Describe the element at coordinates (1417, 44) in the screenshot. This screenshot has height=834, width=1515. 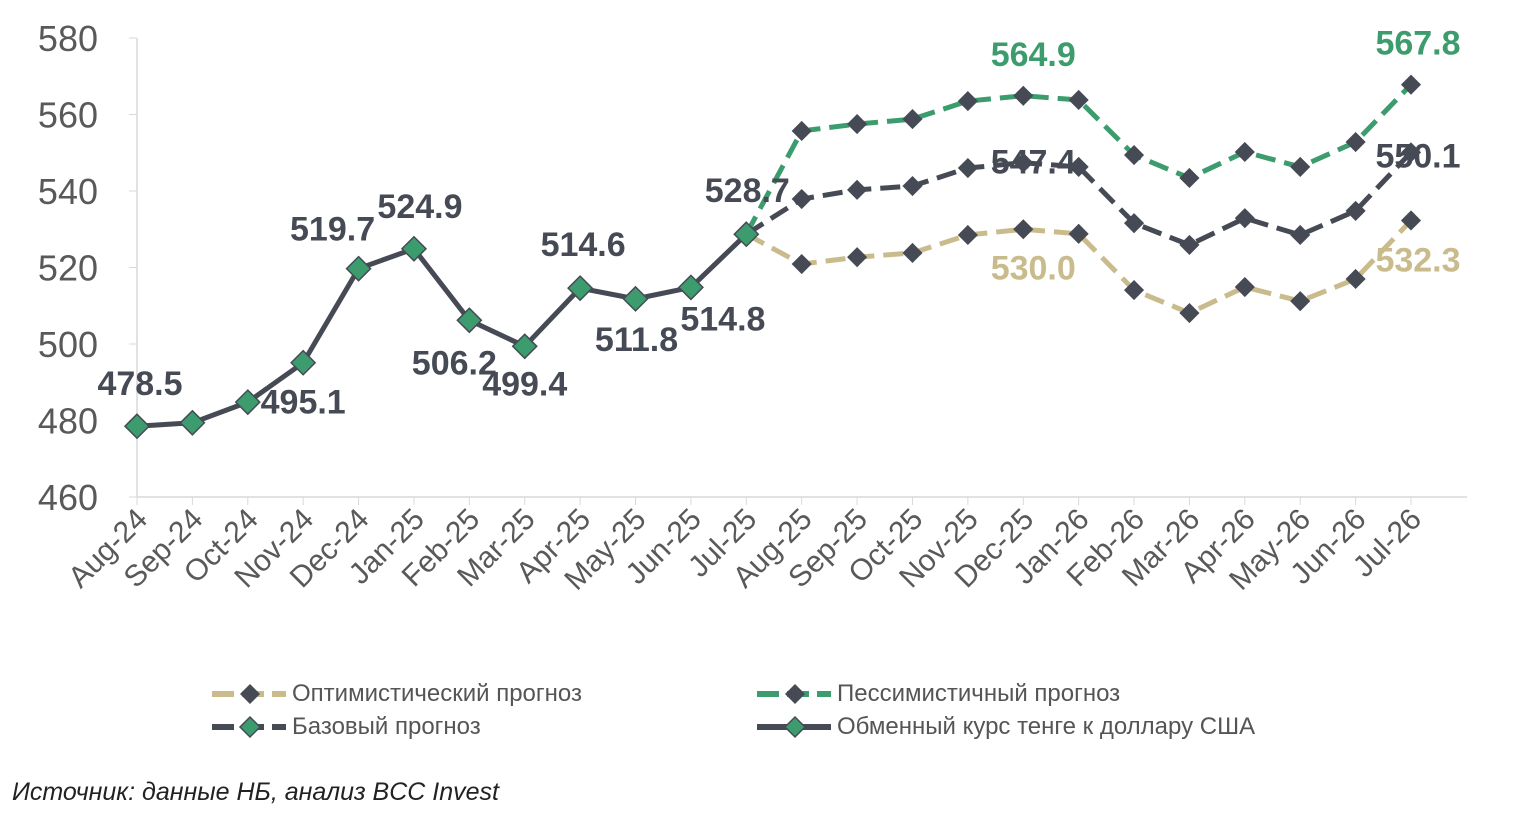
I see `data-label: 567.8` at that location.